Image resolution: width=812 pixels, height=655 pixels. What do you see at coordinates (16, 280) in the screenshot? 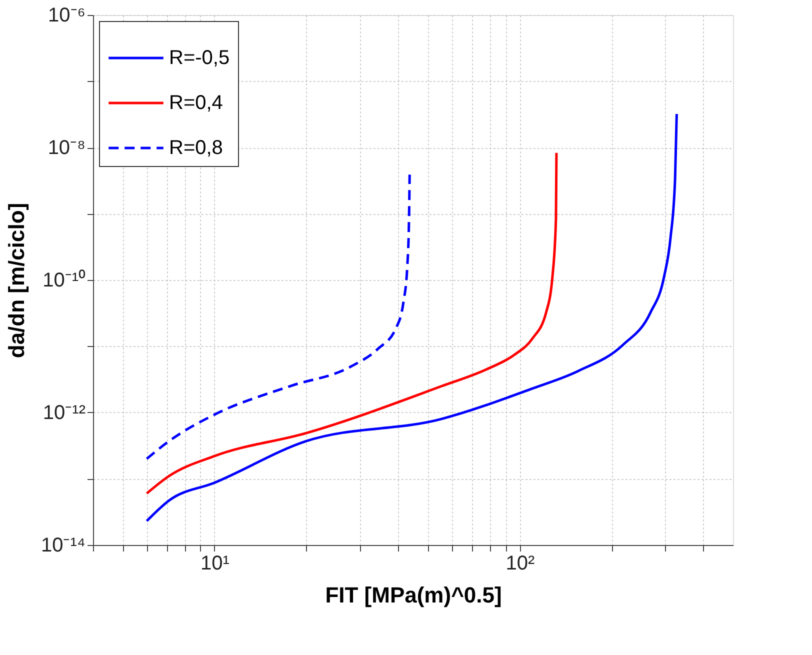
I see `y-axis-title: da/dn [m/ciclo]` at bounding box center [16, 280].